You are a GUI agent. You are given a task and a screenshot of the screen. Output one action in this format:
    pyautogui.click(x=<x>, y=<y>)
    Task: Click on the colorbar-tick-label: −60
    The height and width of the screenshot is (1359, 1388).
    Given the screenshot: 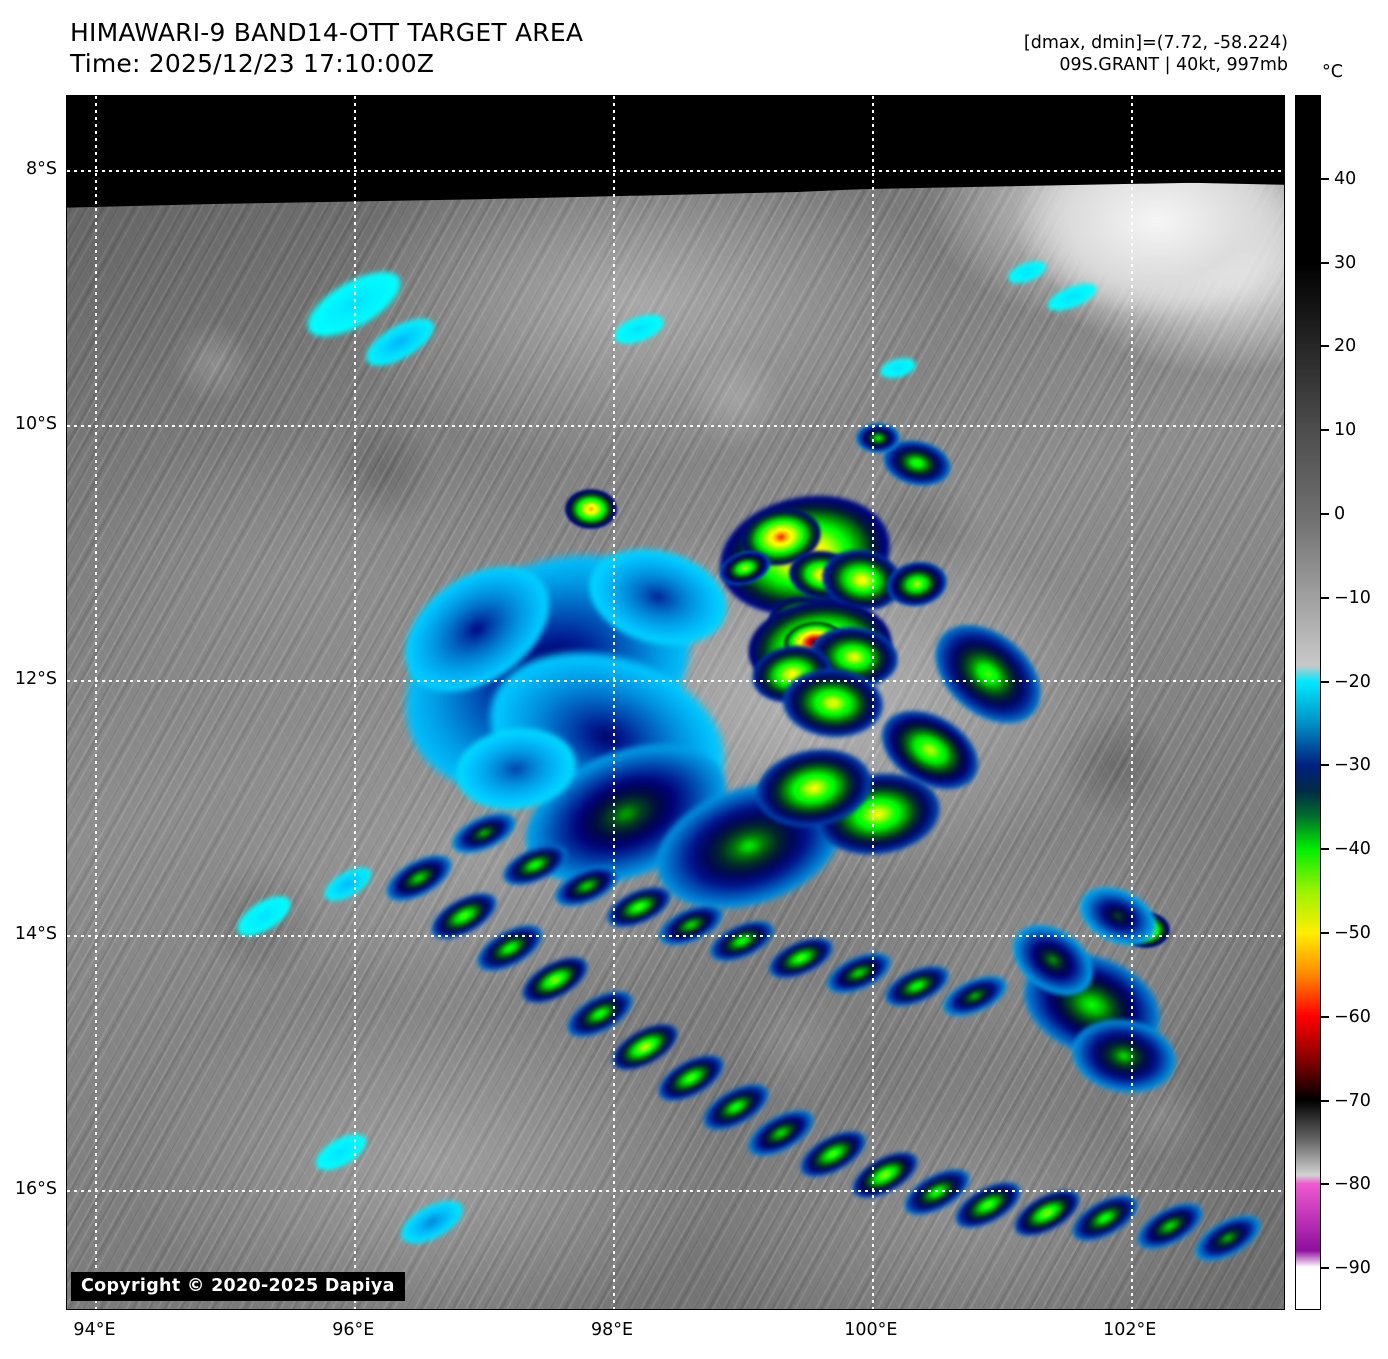 What is the action you would take?
    pyautogui.click(x=1352, y=1016)
    